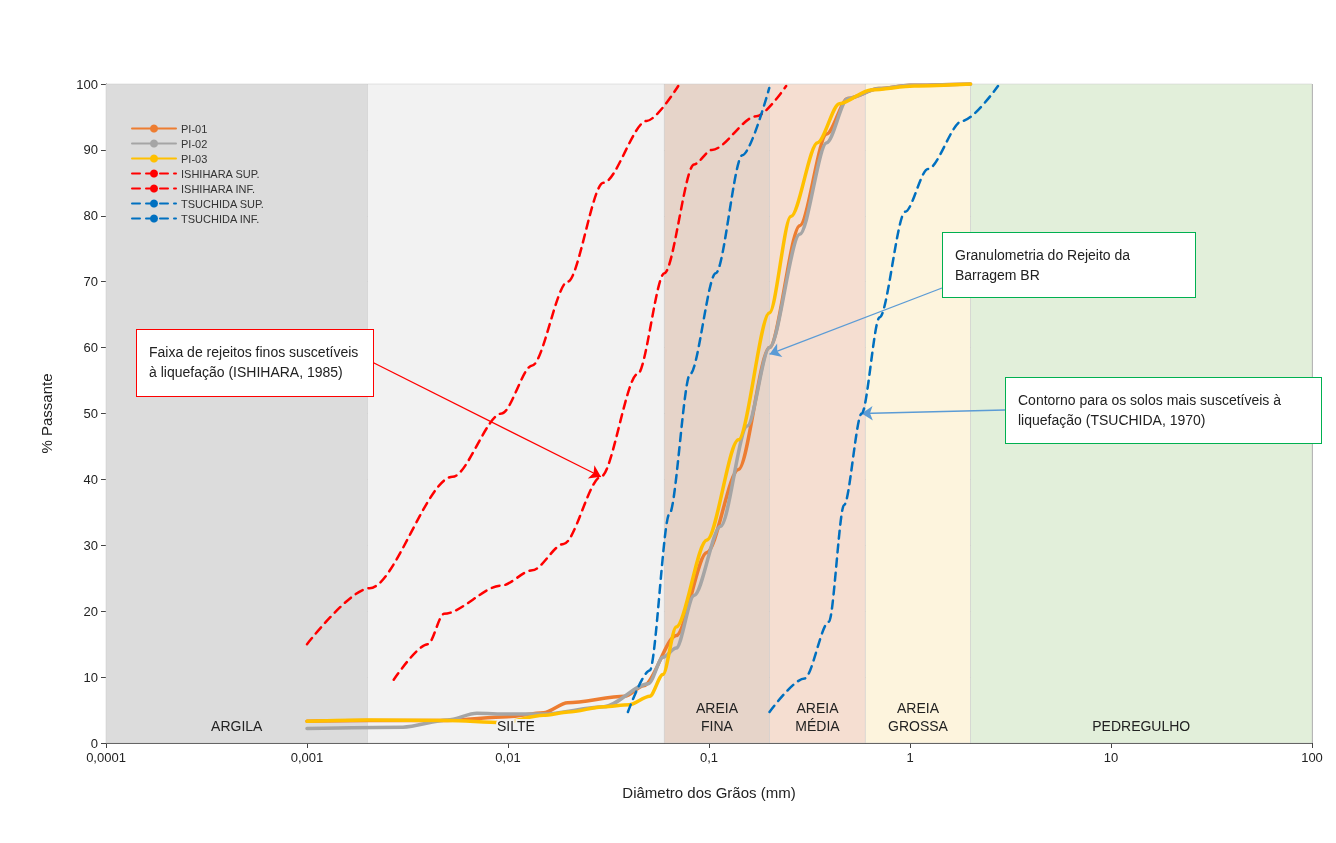 The width and height of the screenshot is (1336, 843). I want to click on y-tick-label: 80, so click(90, 216).